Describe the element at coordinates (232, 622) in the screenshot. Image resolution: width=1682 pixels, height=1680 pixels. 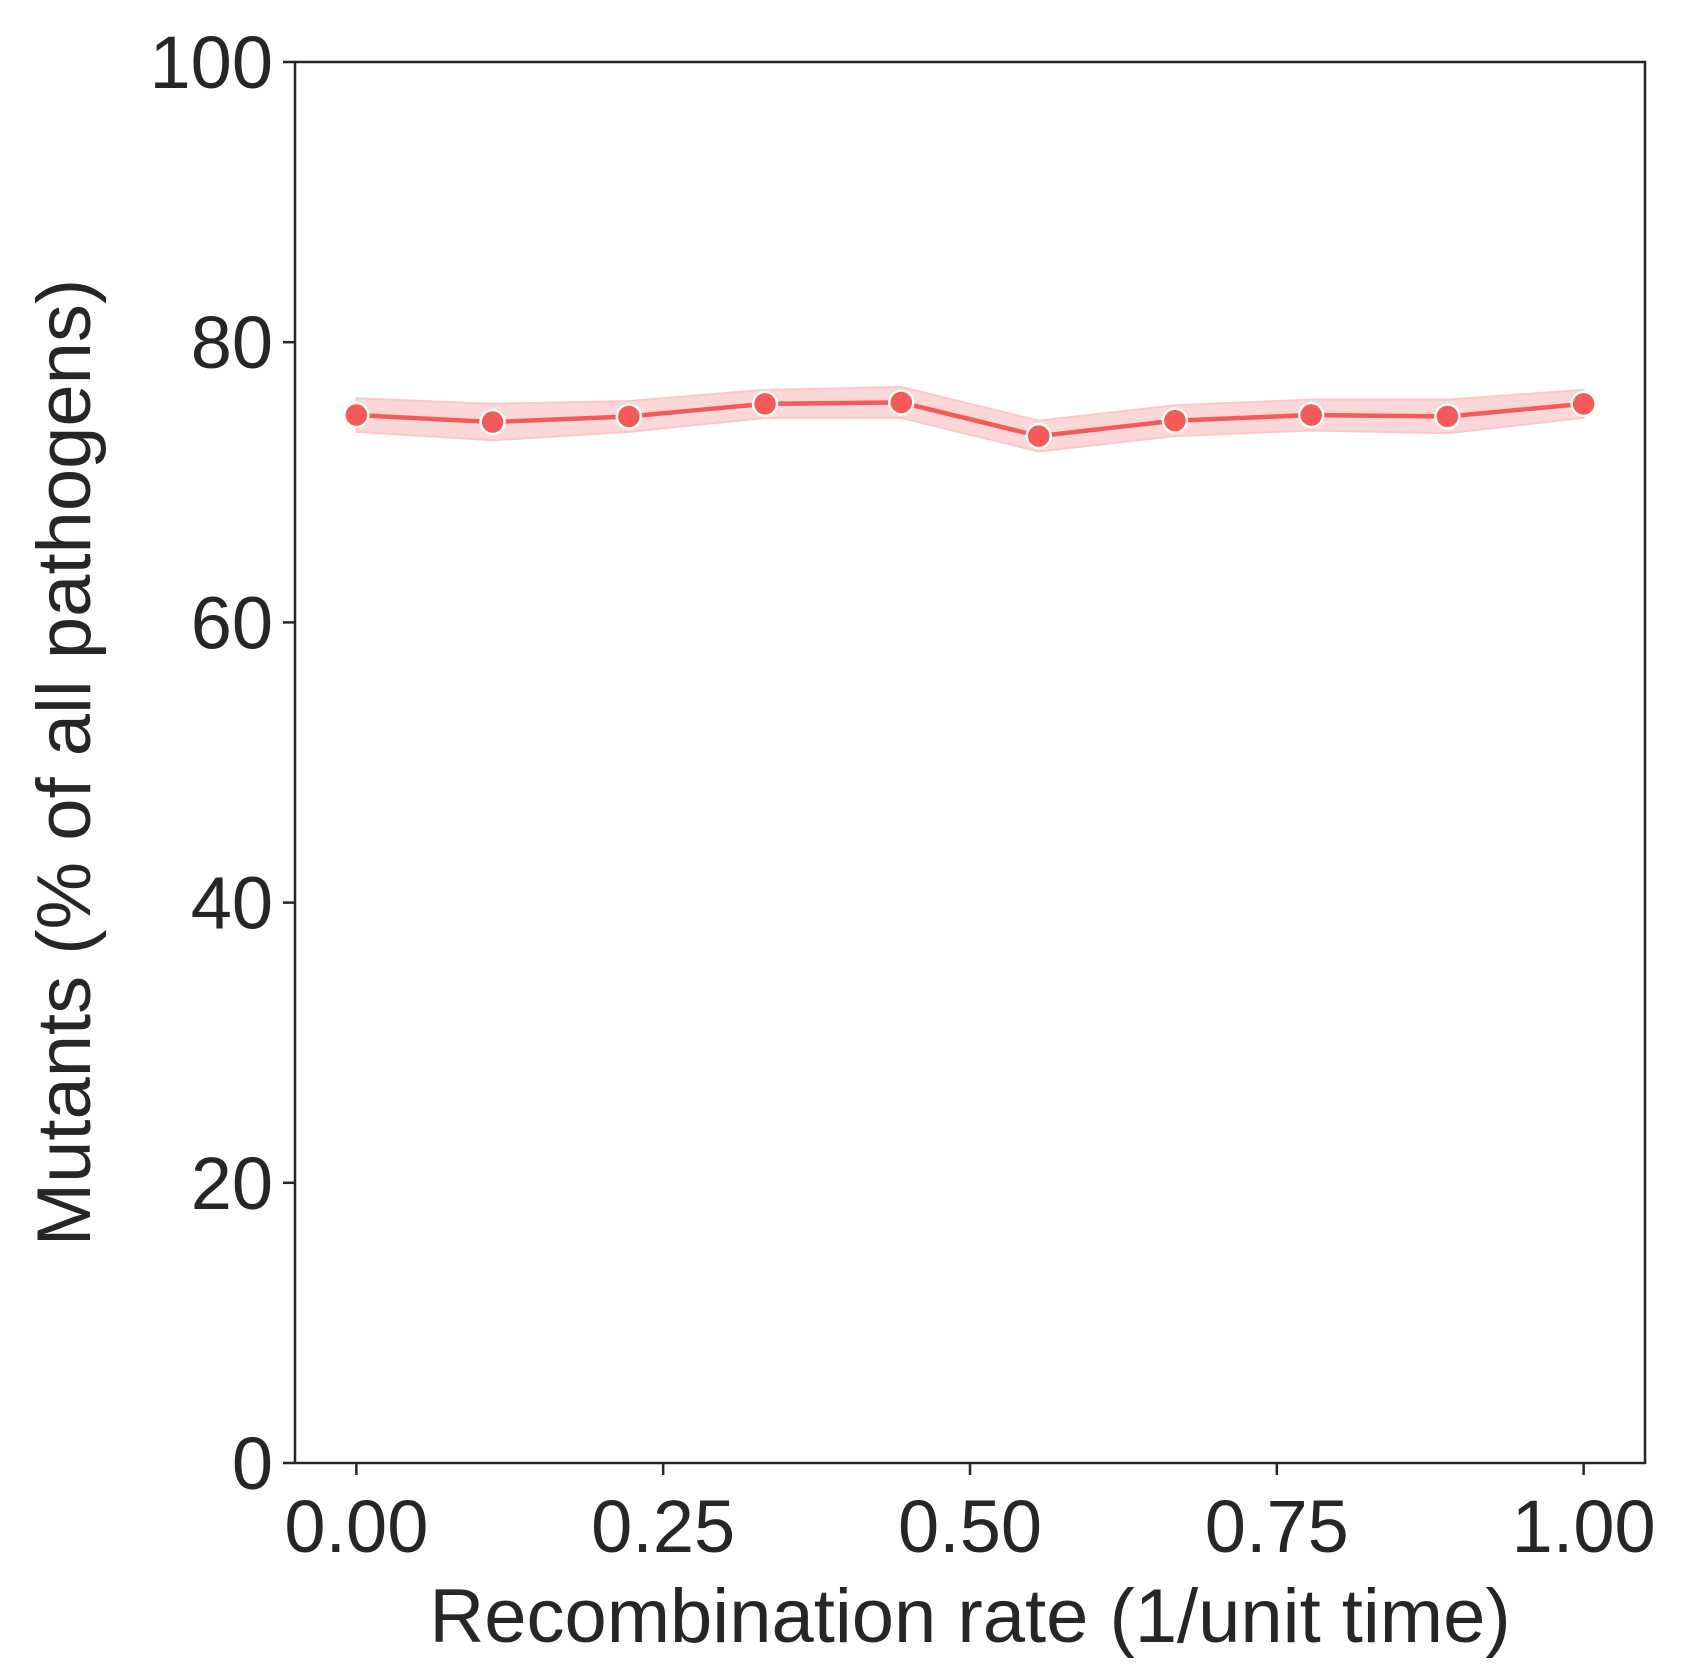
I see `y-tick-label: 60` at that location.